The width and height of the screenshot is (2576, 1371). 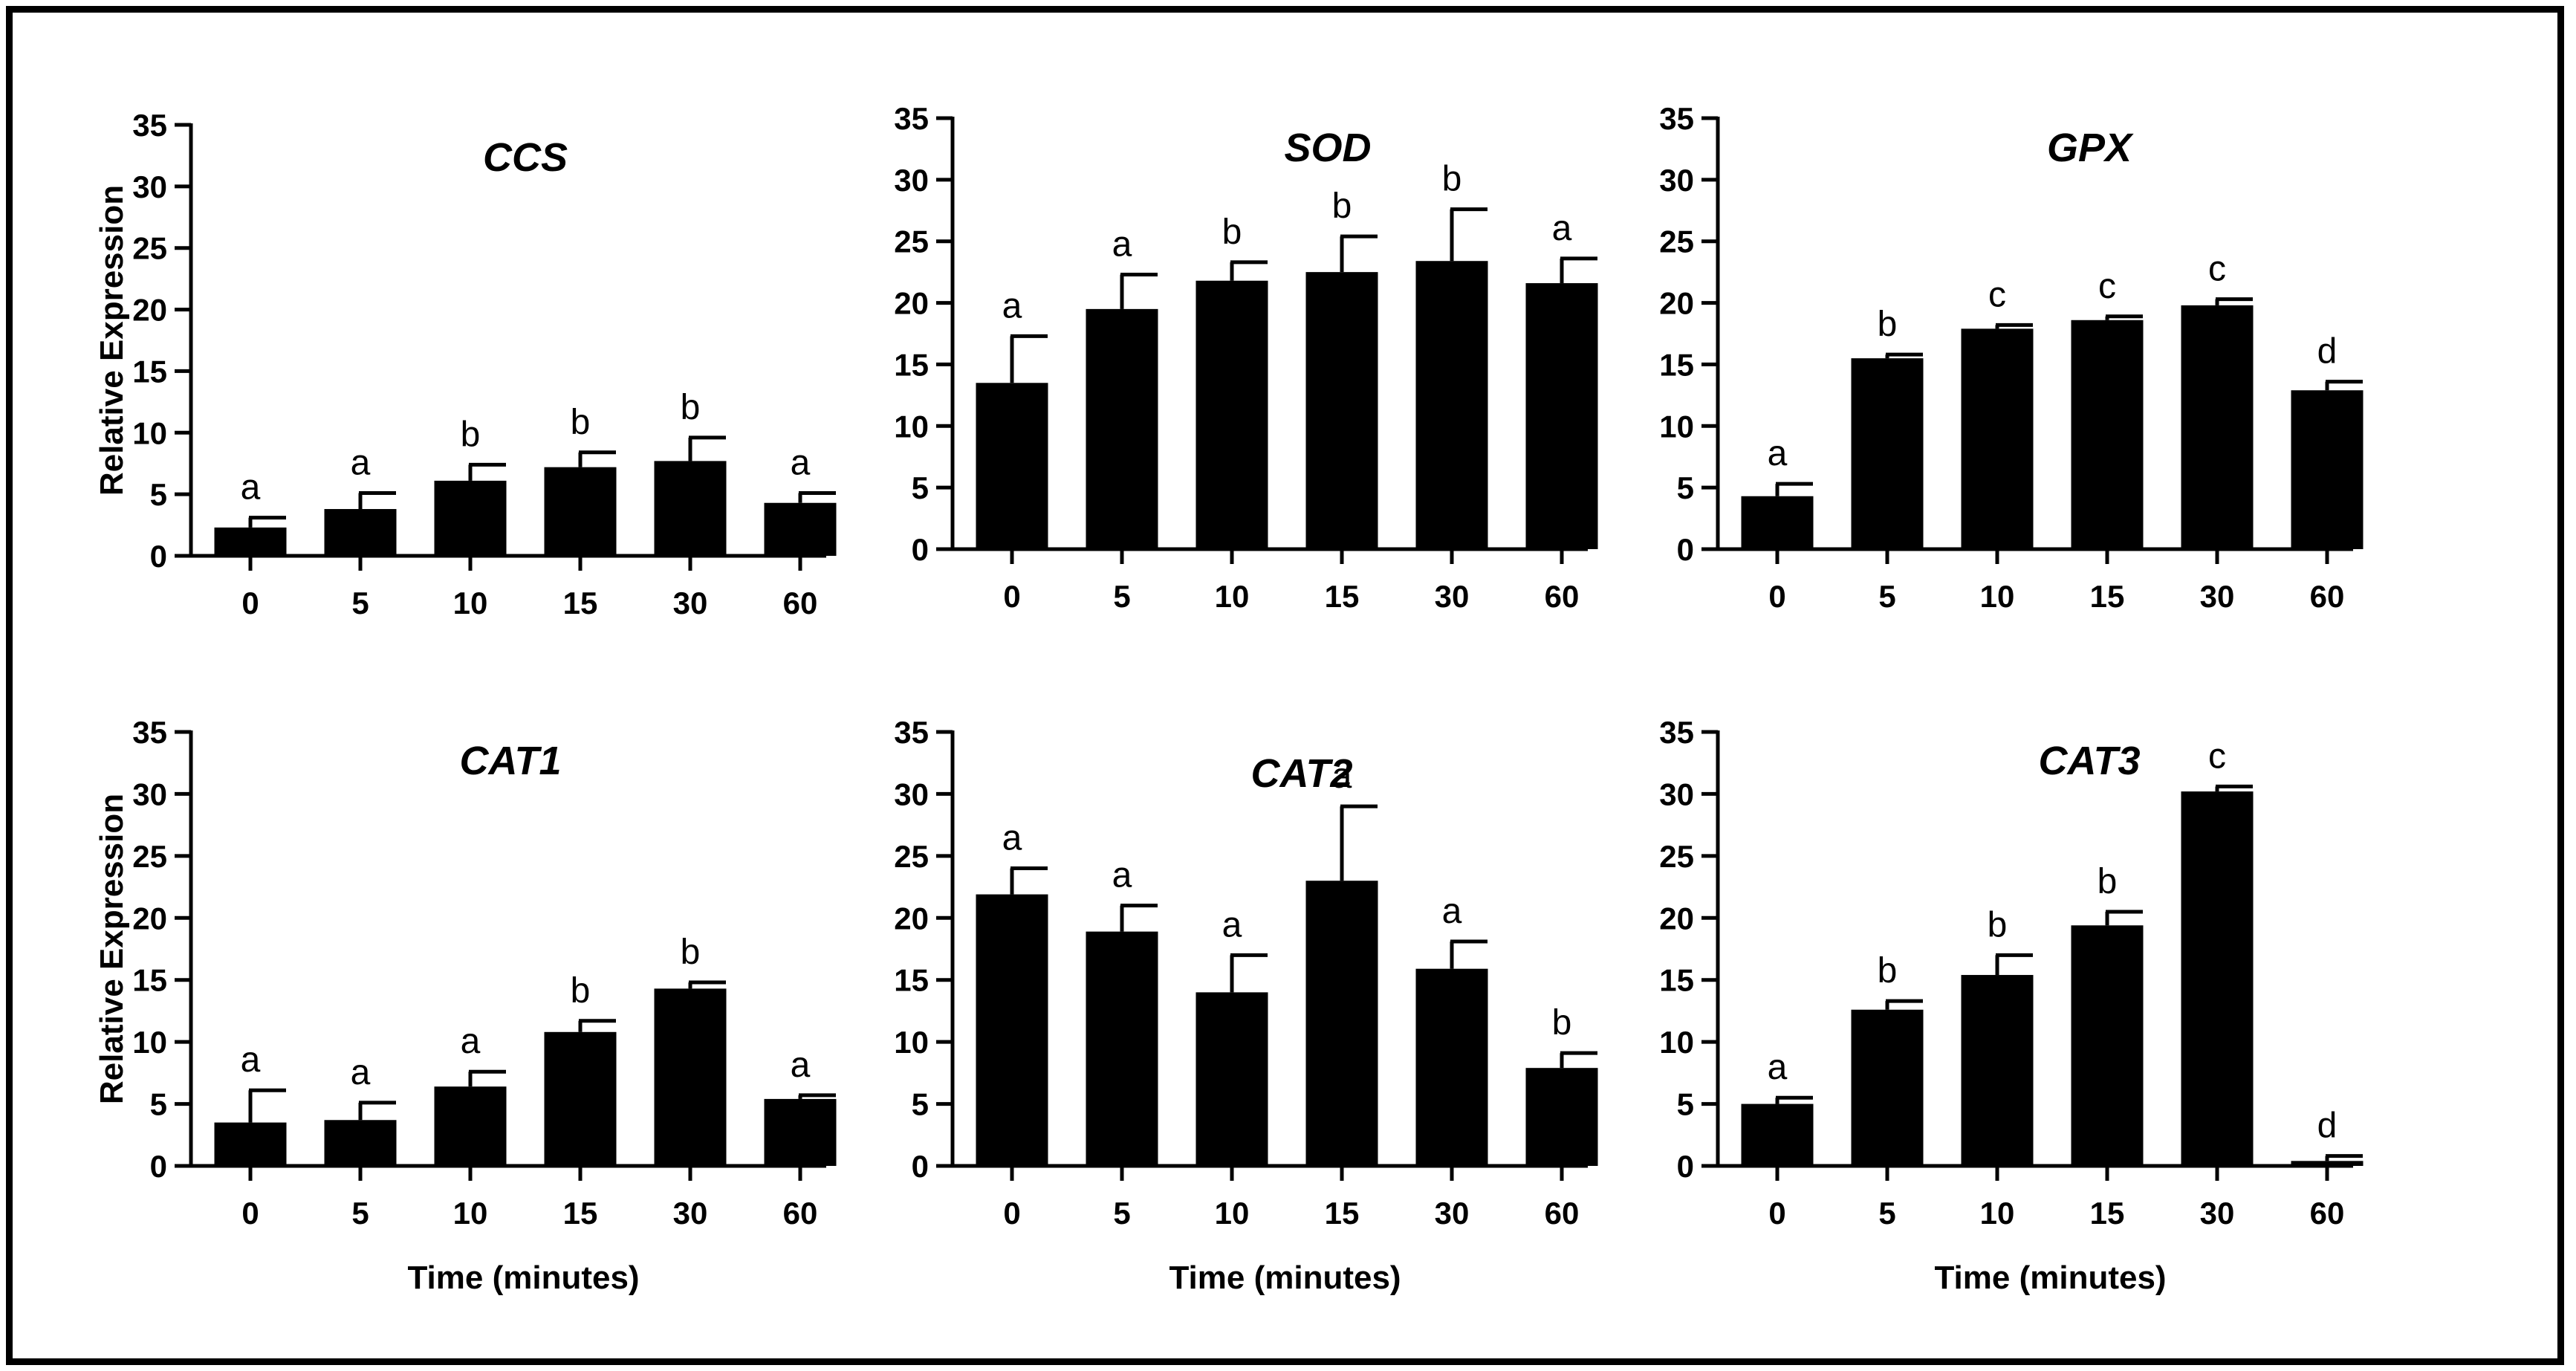 I want to click on panel-title: GPX, so click(x=2090, y=148).